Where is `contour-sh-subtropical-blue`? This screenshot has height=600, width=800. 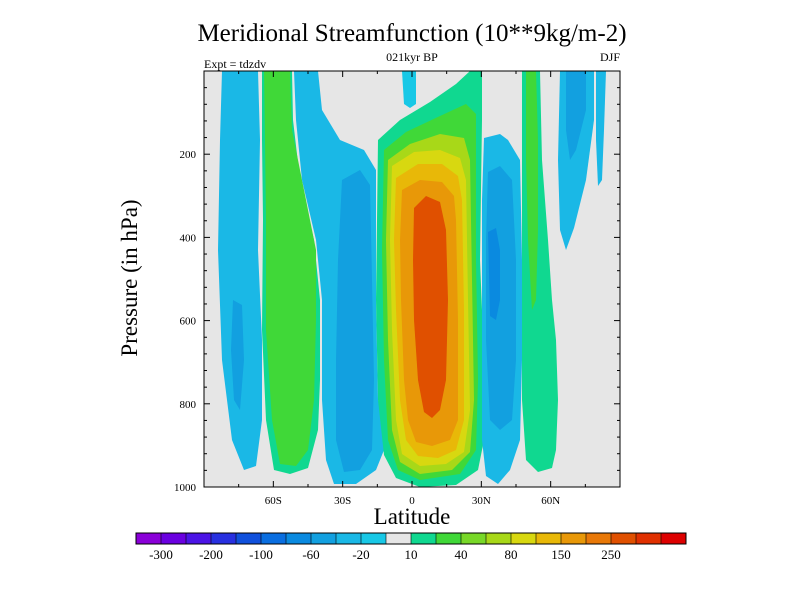
contour-sh-subtropical-blue is located at coordinates (355, 321).